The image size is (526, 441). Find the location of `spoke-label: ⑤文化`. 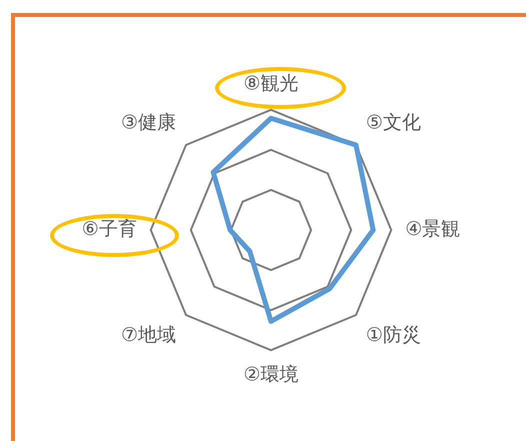

spoke-label: ⑤文化 is located at coordinates (393, 123).